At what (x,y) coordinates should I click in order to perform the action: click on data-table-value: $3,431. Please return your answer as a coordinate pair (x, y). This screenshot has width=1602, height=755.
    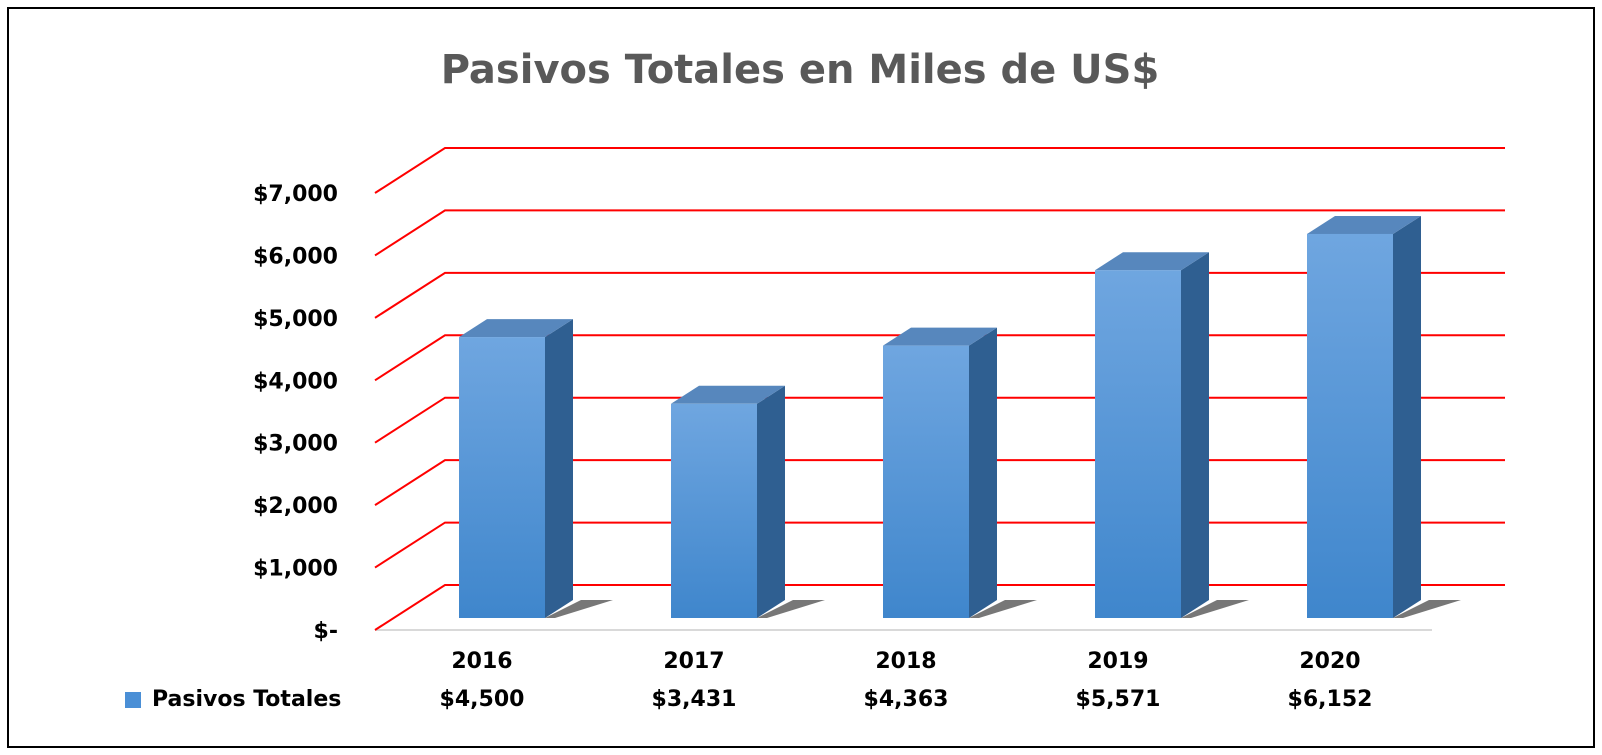
    Looking at the image, I should click on (694, 699).